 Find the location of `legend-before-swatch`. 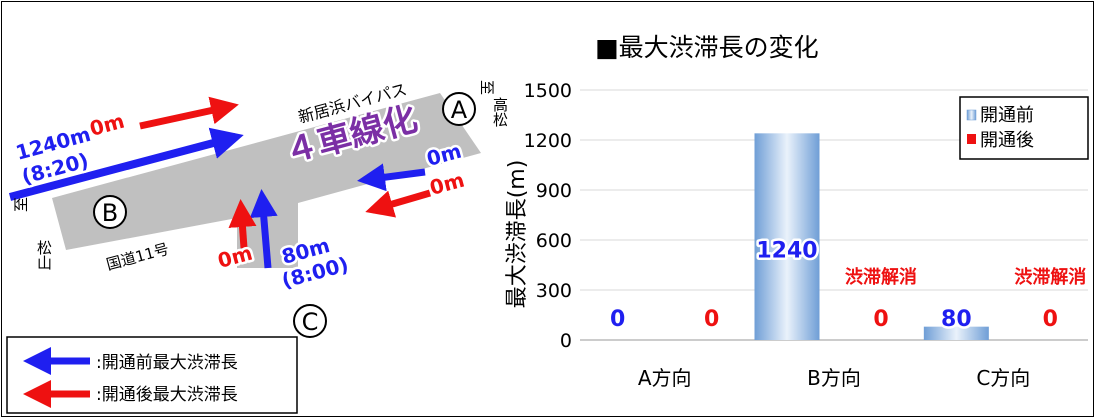

legend-before-swatch is located at coordinates (971, 115).